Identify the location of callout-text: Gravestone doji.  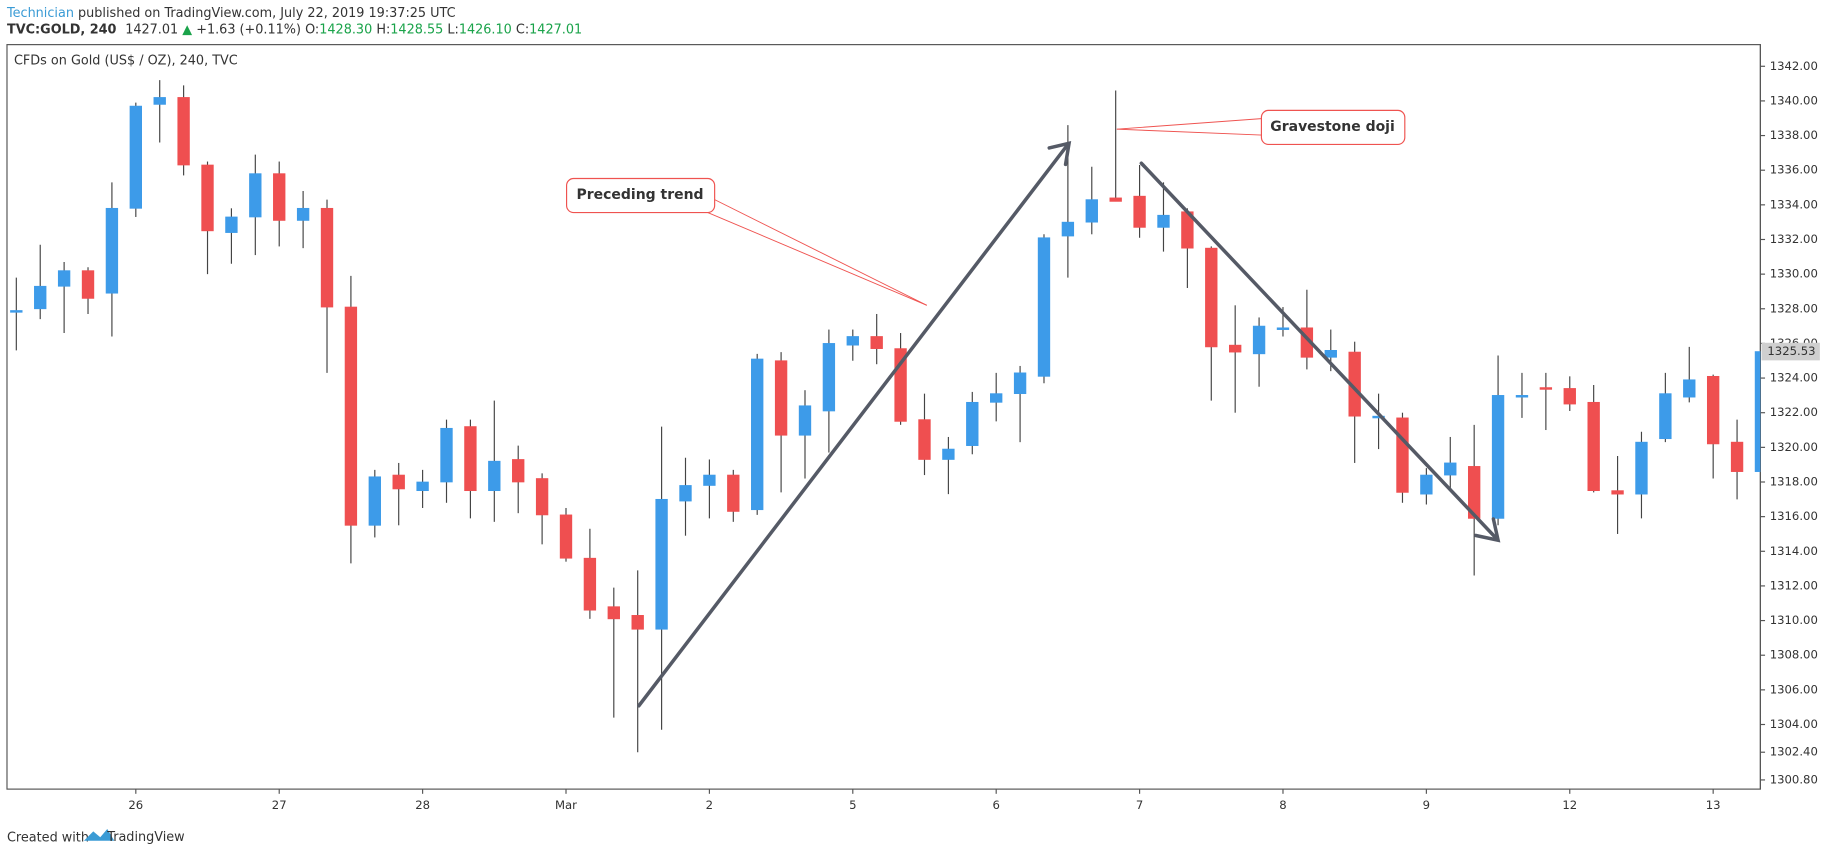
(1332, 127).